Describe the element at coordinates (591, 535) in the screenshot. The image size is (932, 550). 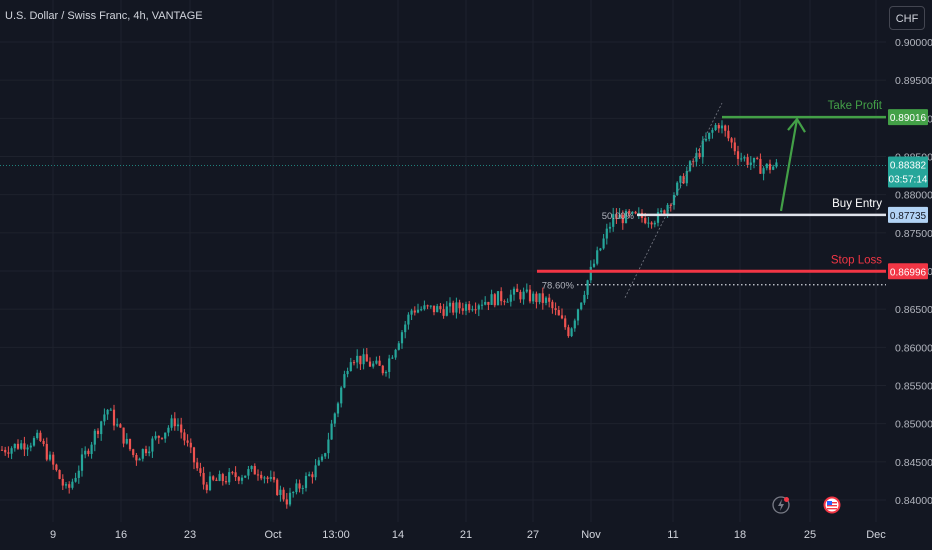
I see `x-tick-label: Nov` at that location.